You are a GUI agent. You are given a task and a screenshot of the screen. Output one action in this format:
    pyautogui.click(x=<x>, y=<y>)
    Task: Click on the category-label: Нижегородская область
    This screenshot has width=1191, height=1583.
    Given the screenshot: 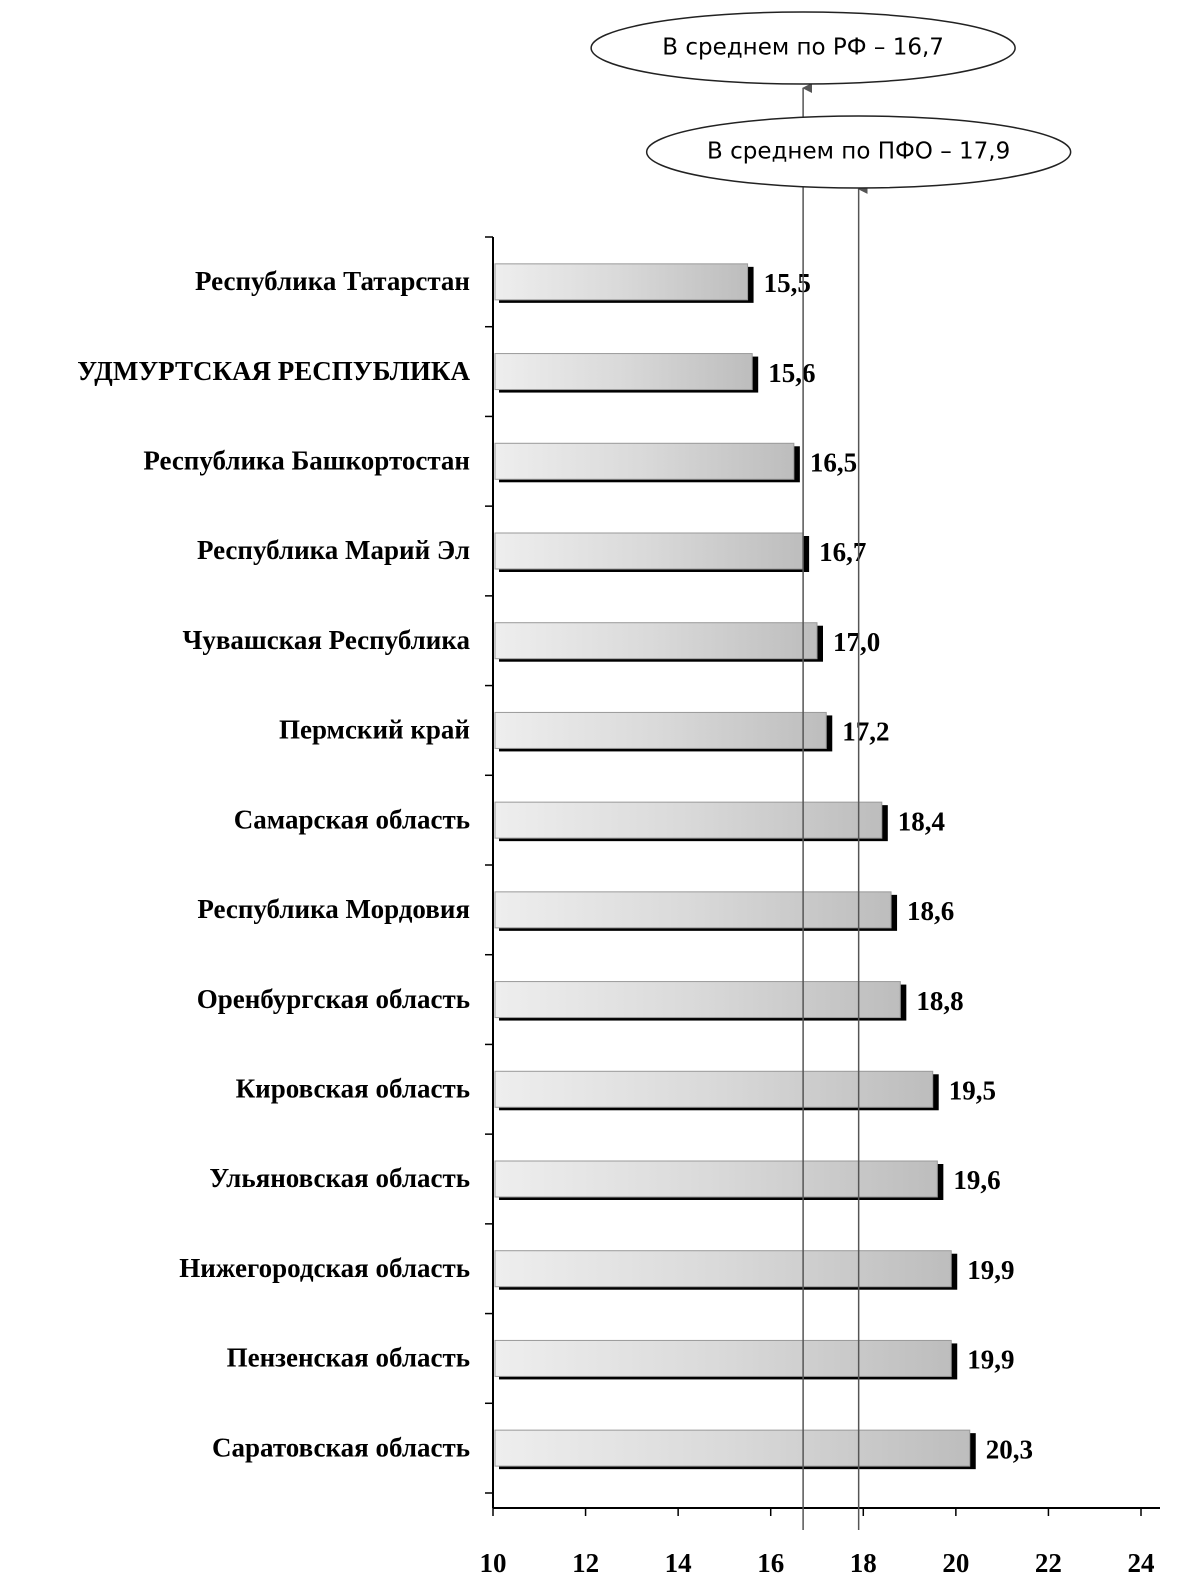 What is the action you would take?
    pyautogui.click(x=324, y=1268)
    